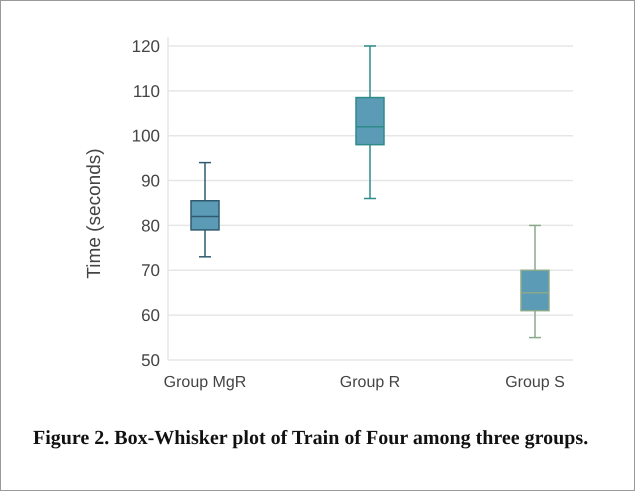 This screenshot has width=635, height=491. Describe the element at coordinates (150, 360) in the screenshot. I see `y-tick-label: 50` at that location.